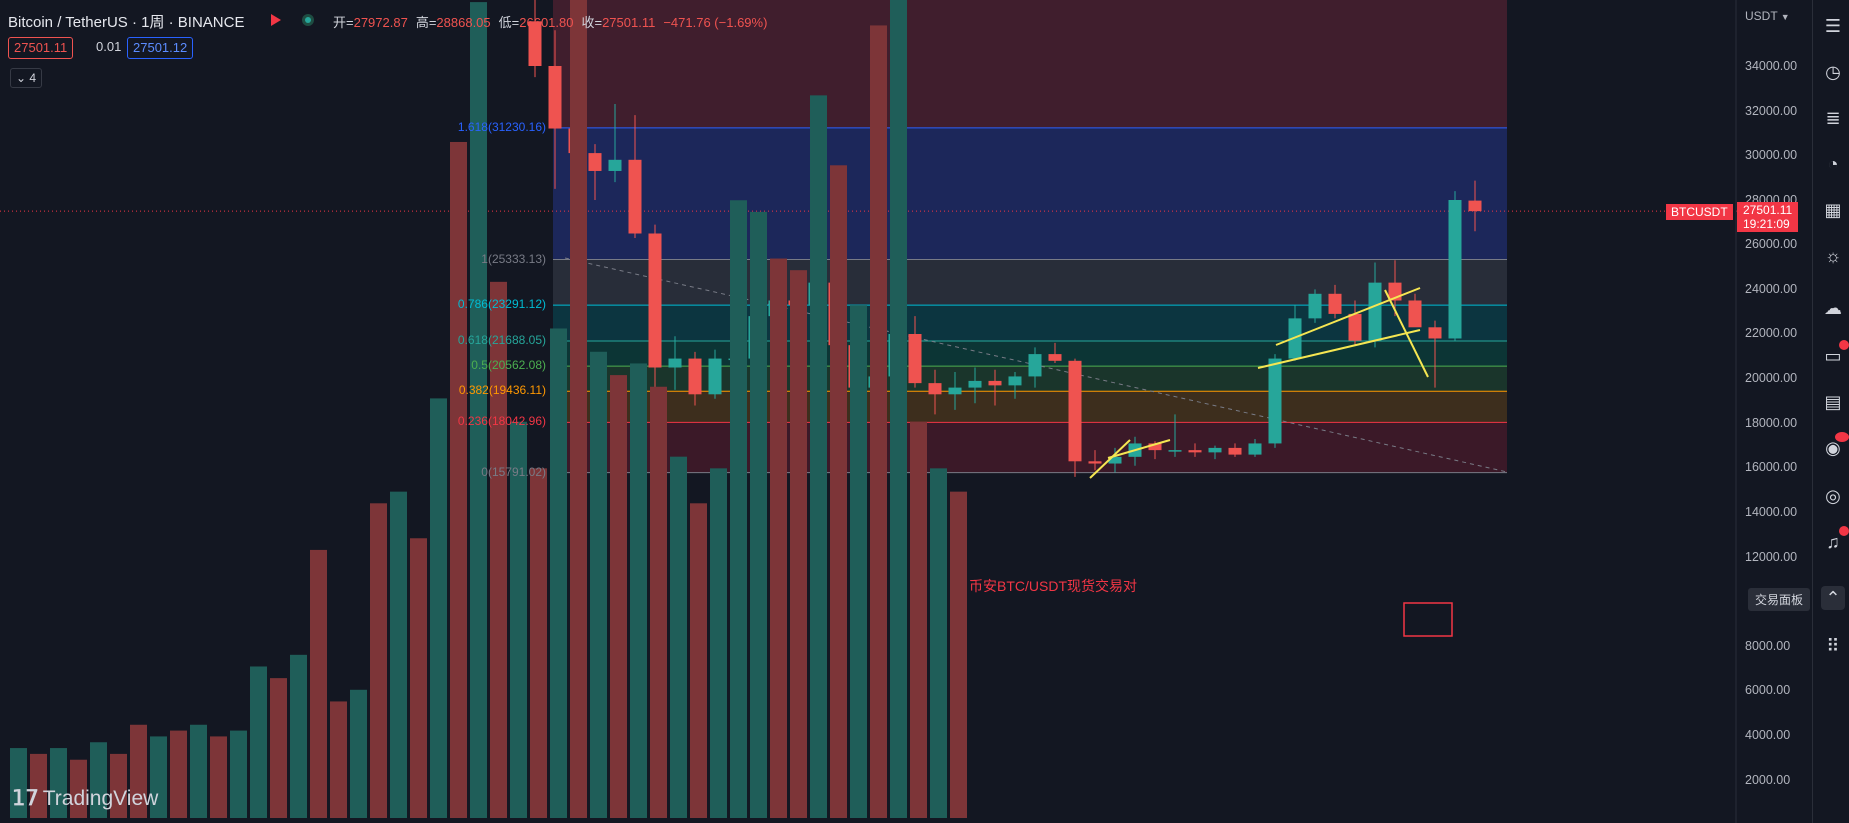 The width and height of the screenshot is (1849, 823). Describe the element at coordinates (1833, 118) in the screenshot. I see `details-list-icon: ≣` at that location.